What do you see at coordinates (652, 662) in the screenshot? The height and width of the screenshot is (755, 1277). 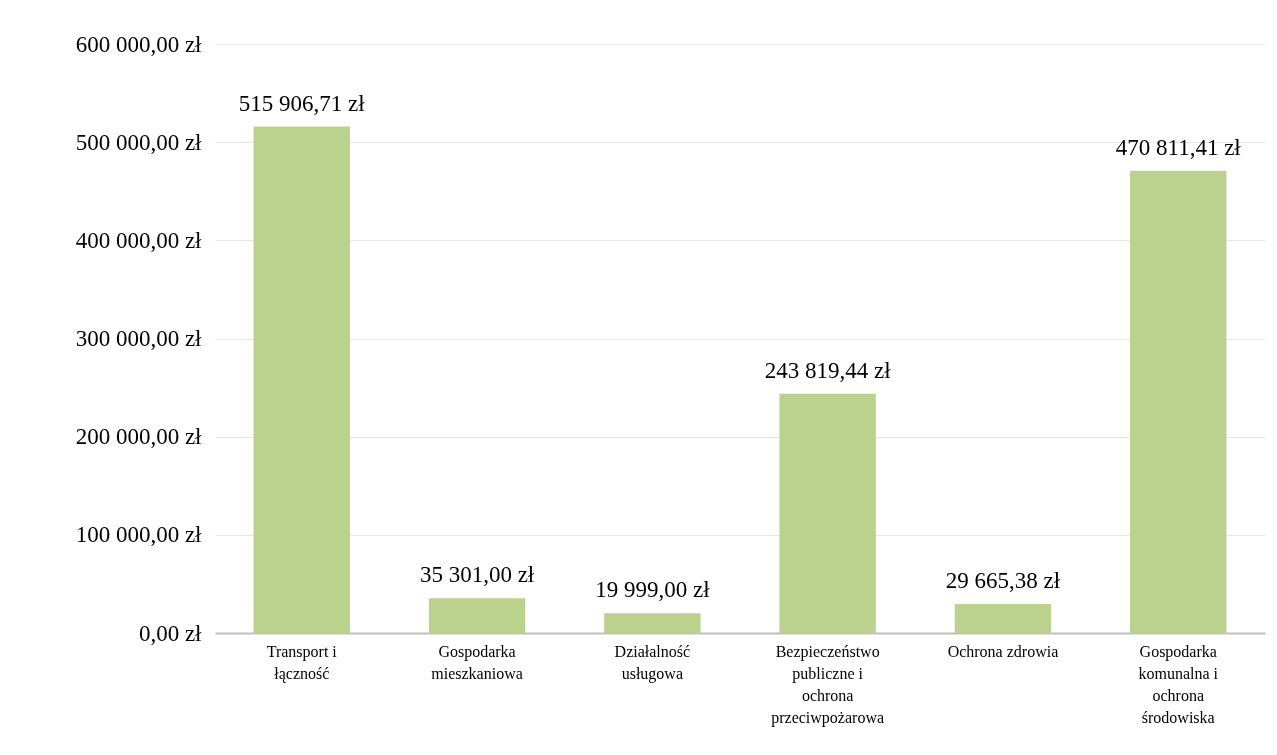 I see `x-tick-label: Działalność usługowa` at bounding box center [652, 662].